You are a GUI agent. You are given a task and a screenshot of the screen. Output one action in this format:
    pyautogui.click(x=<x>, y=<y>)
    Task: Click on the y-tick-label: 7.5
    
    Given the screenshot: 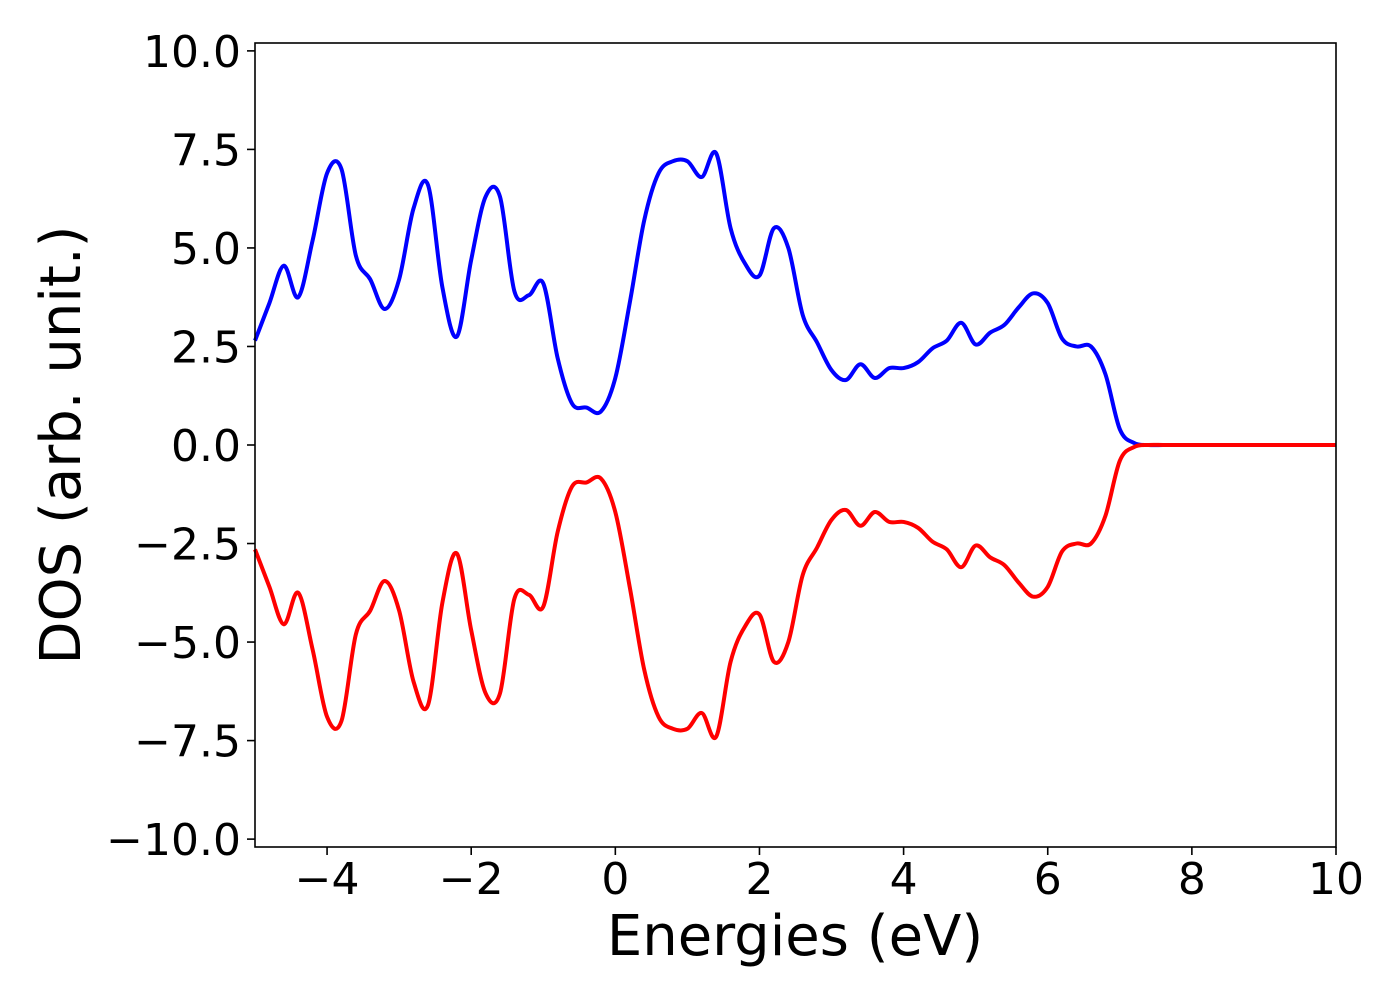 What is the action you would take?
    pyautogui.click(x=206, y=150)
    